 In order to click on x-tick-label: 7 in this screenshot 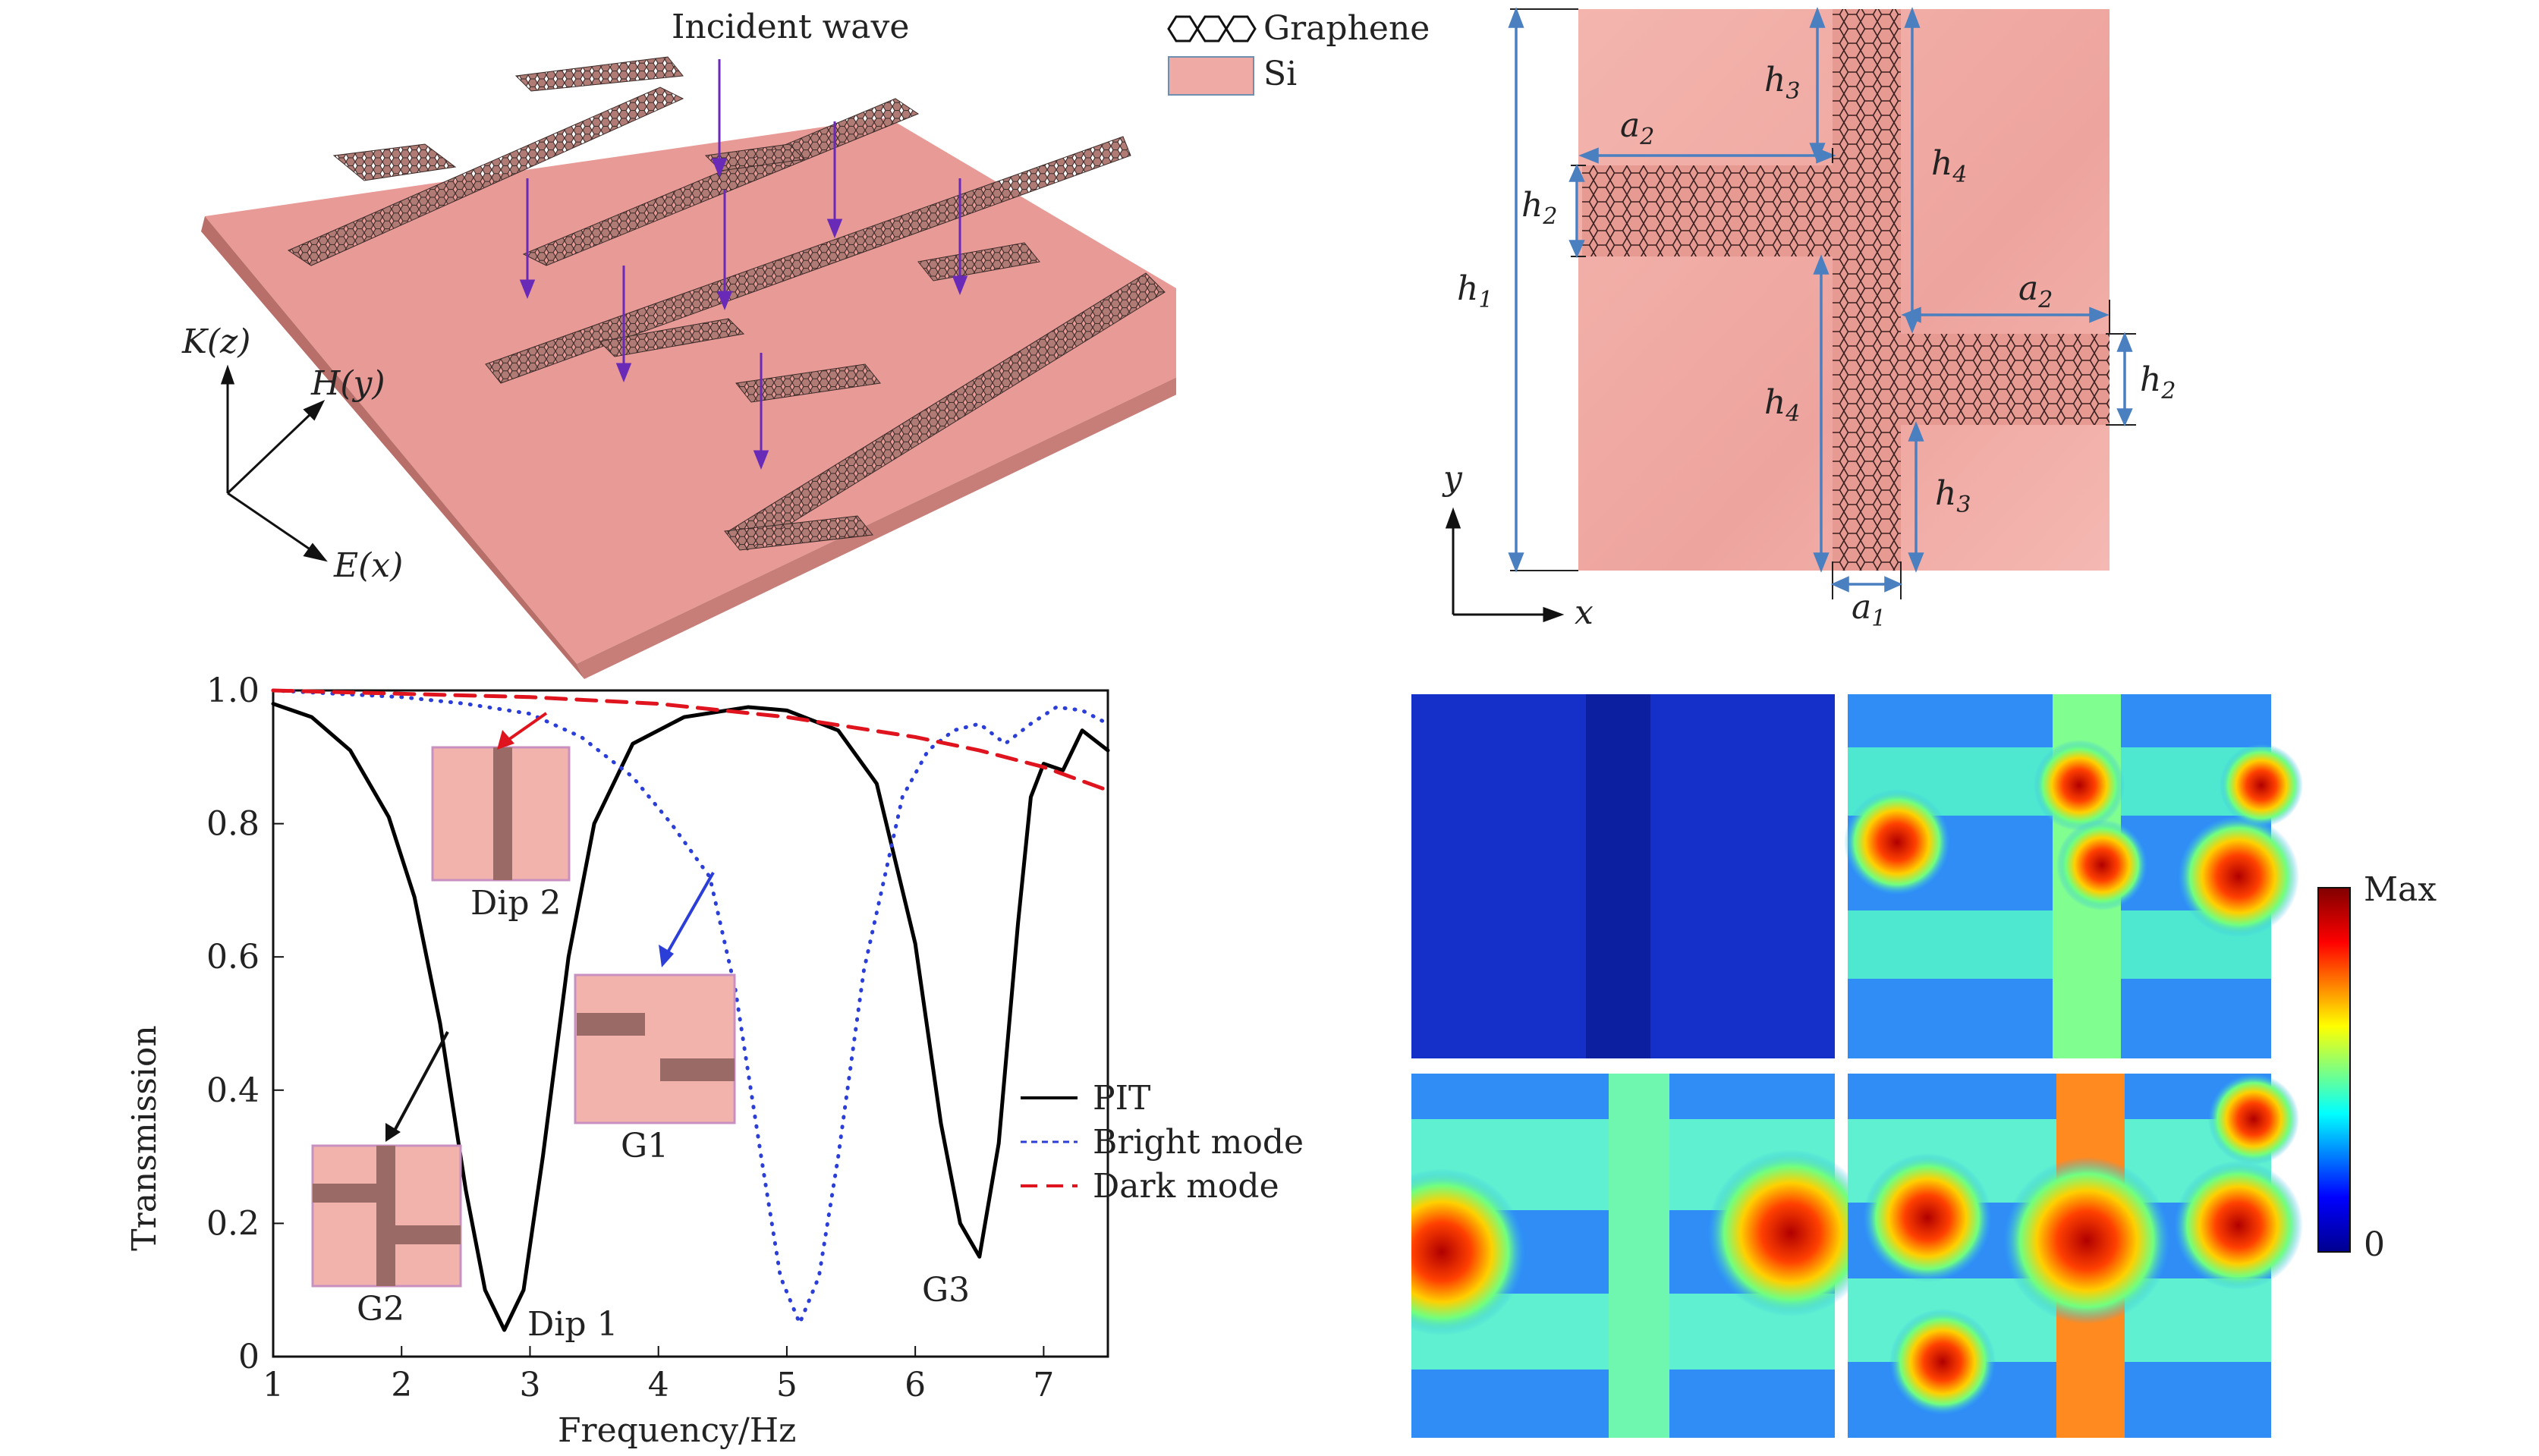, I will do `click(1043, 1385)`.